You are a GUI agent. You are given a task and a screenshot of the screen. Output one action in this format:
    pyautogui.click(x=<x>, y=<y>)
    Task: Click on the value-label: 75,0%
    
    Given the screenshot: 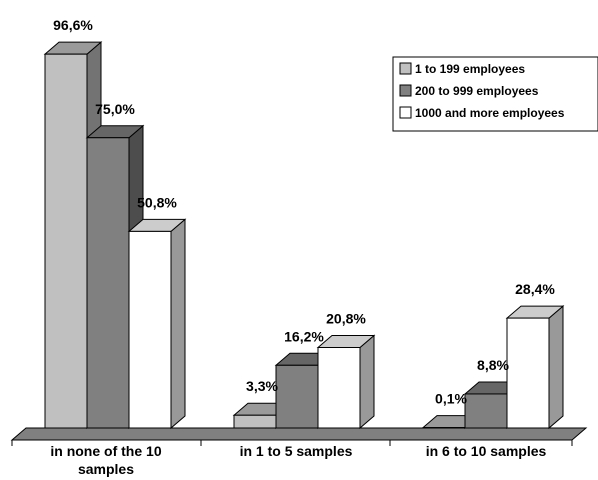 What is the action you would take?
    pyautogui.click(x=115, y=109)
    